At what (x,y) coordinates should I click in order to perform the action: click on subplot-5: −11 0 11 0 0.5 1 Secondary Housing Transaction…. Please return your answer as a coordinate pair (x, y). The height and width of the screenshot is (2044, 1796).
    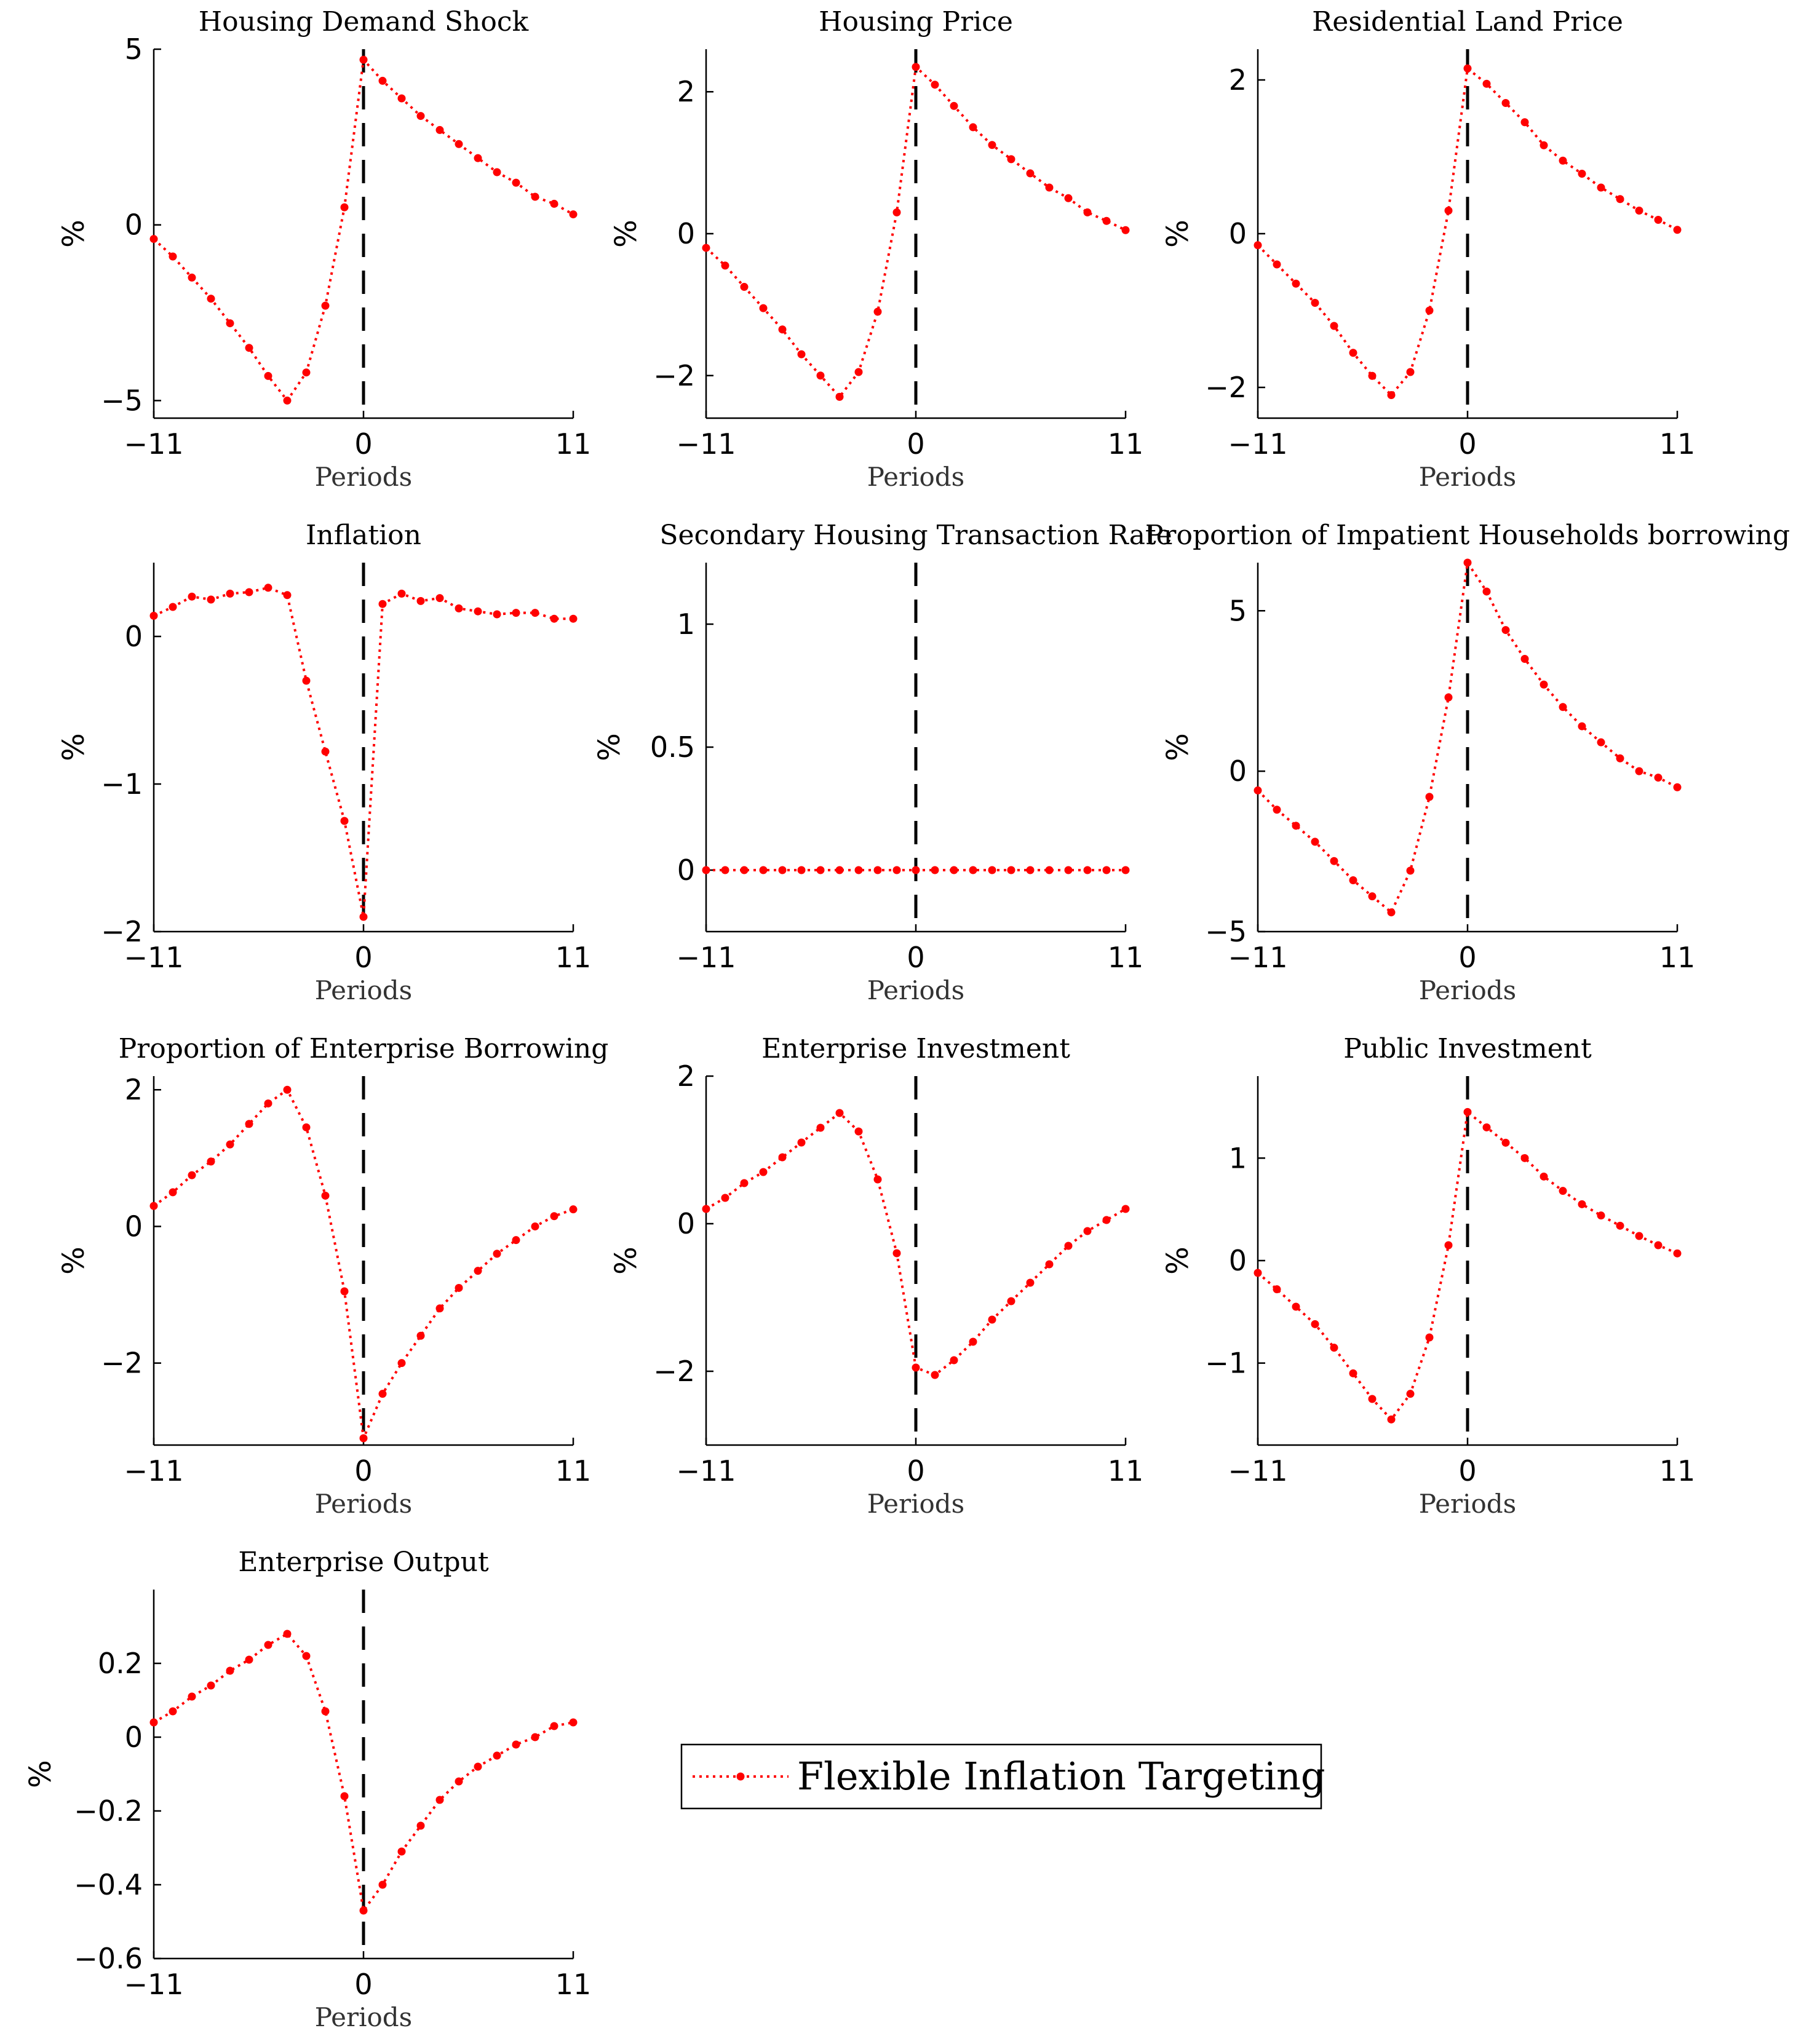
    Looking at the image, I should click on (882, 763).